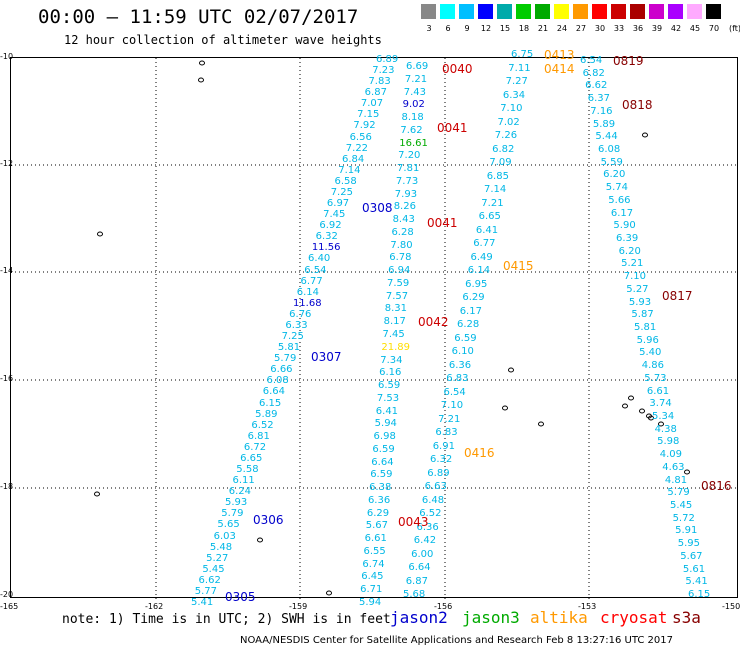 This screenshot has width=740, height=650. I want to click on swh-value: 6.77, so click(484, 243).